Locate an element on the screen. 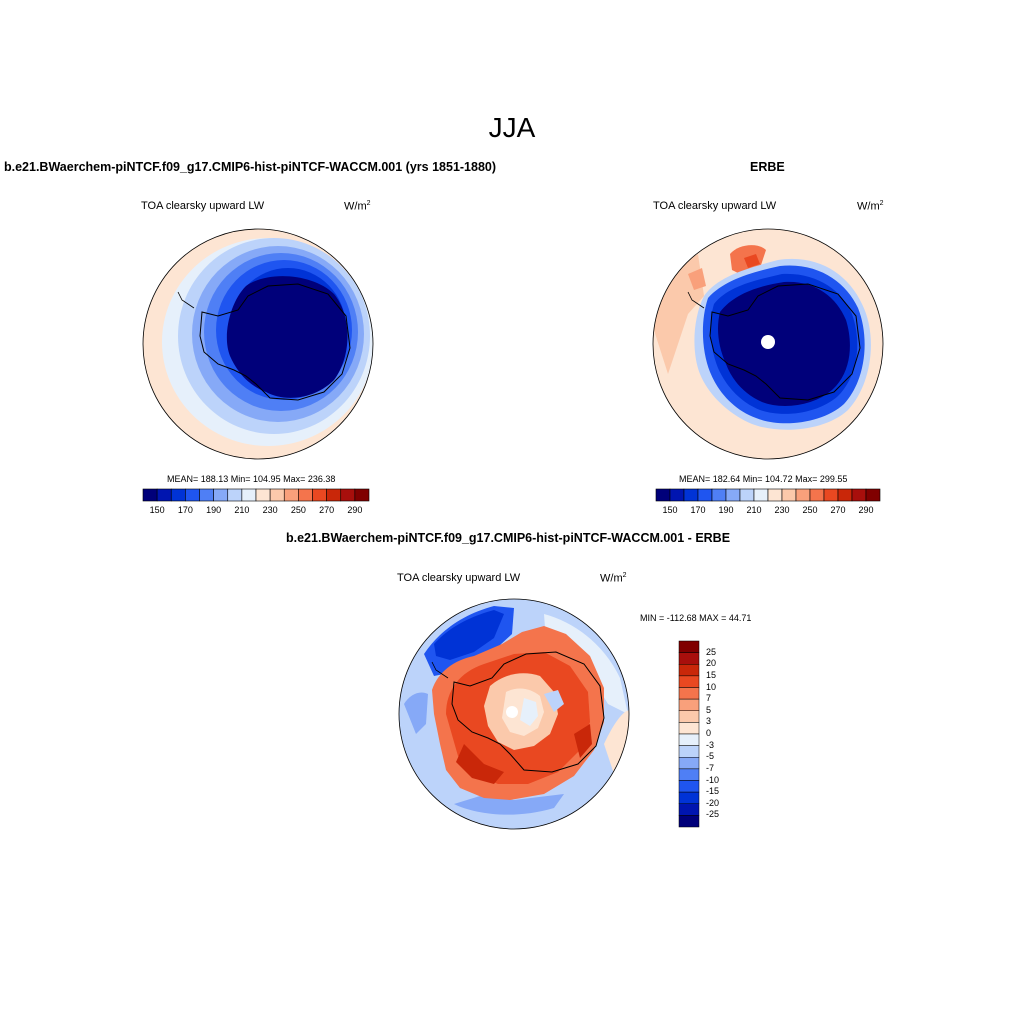 This screenshot has height=1024, width=1024. diff-polar-map is located at coordinates (514, 714).